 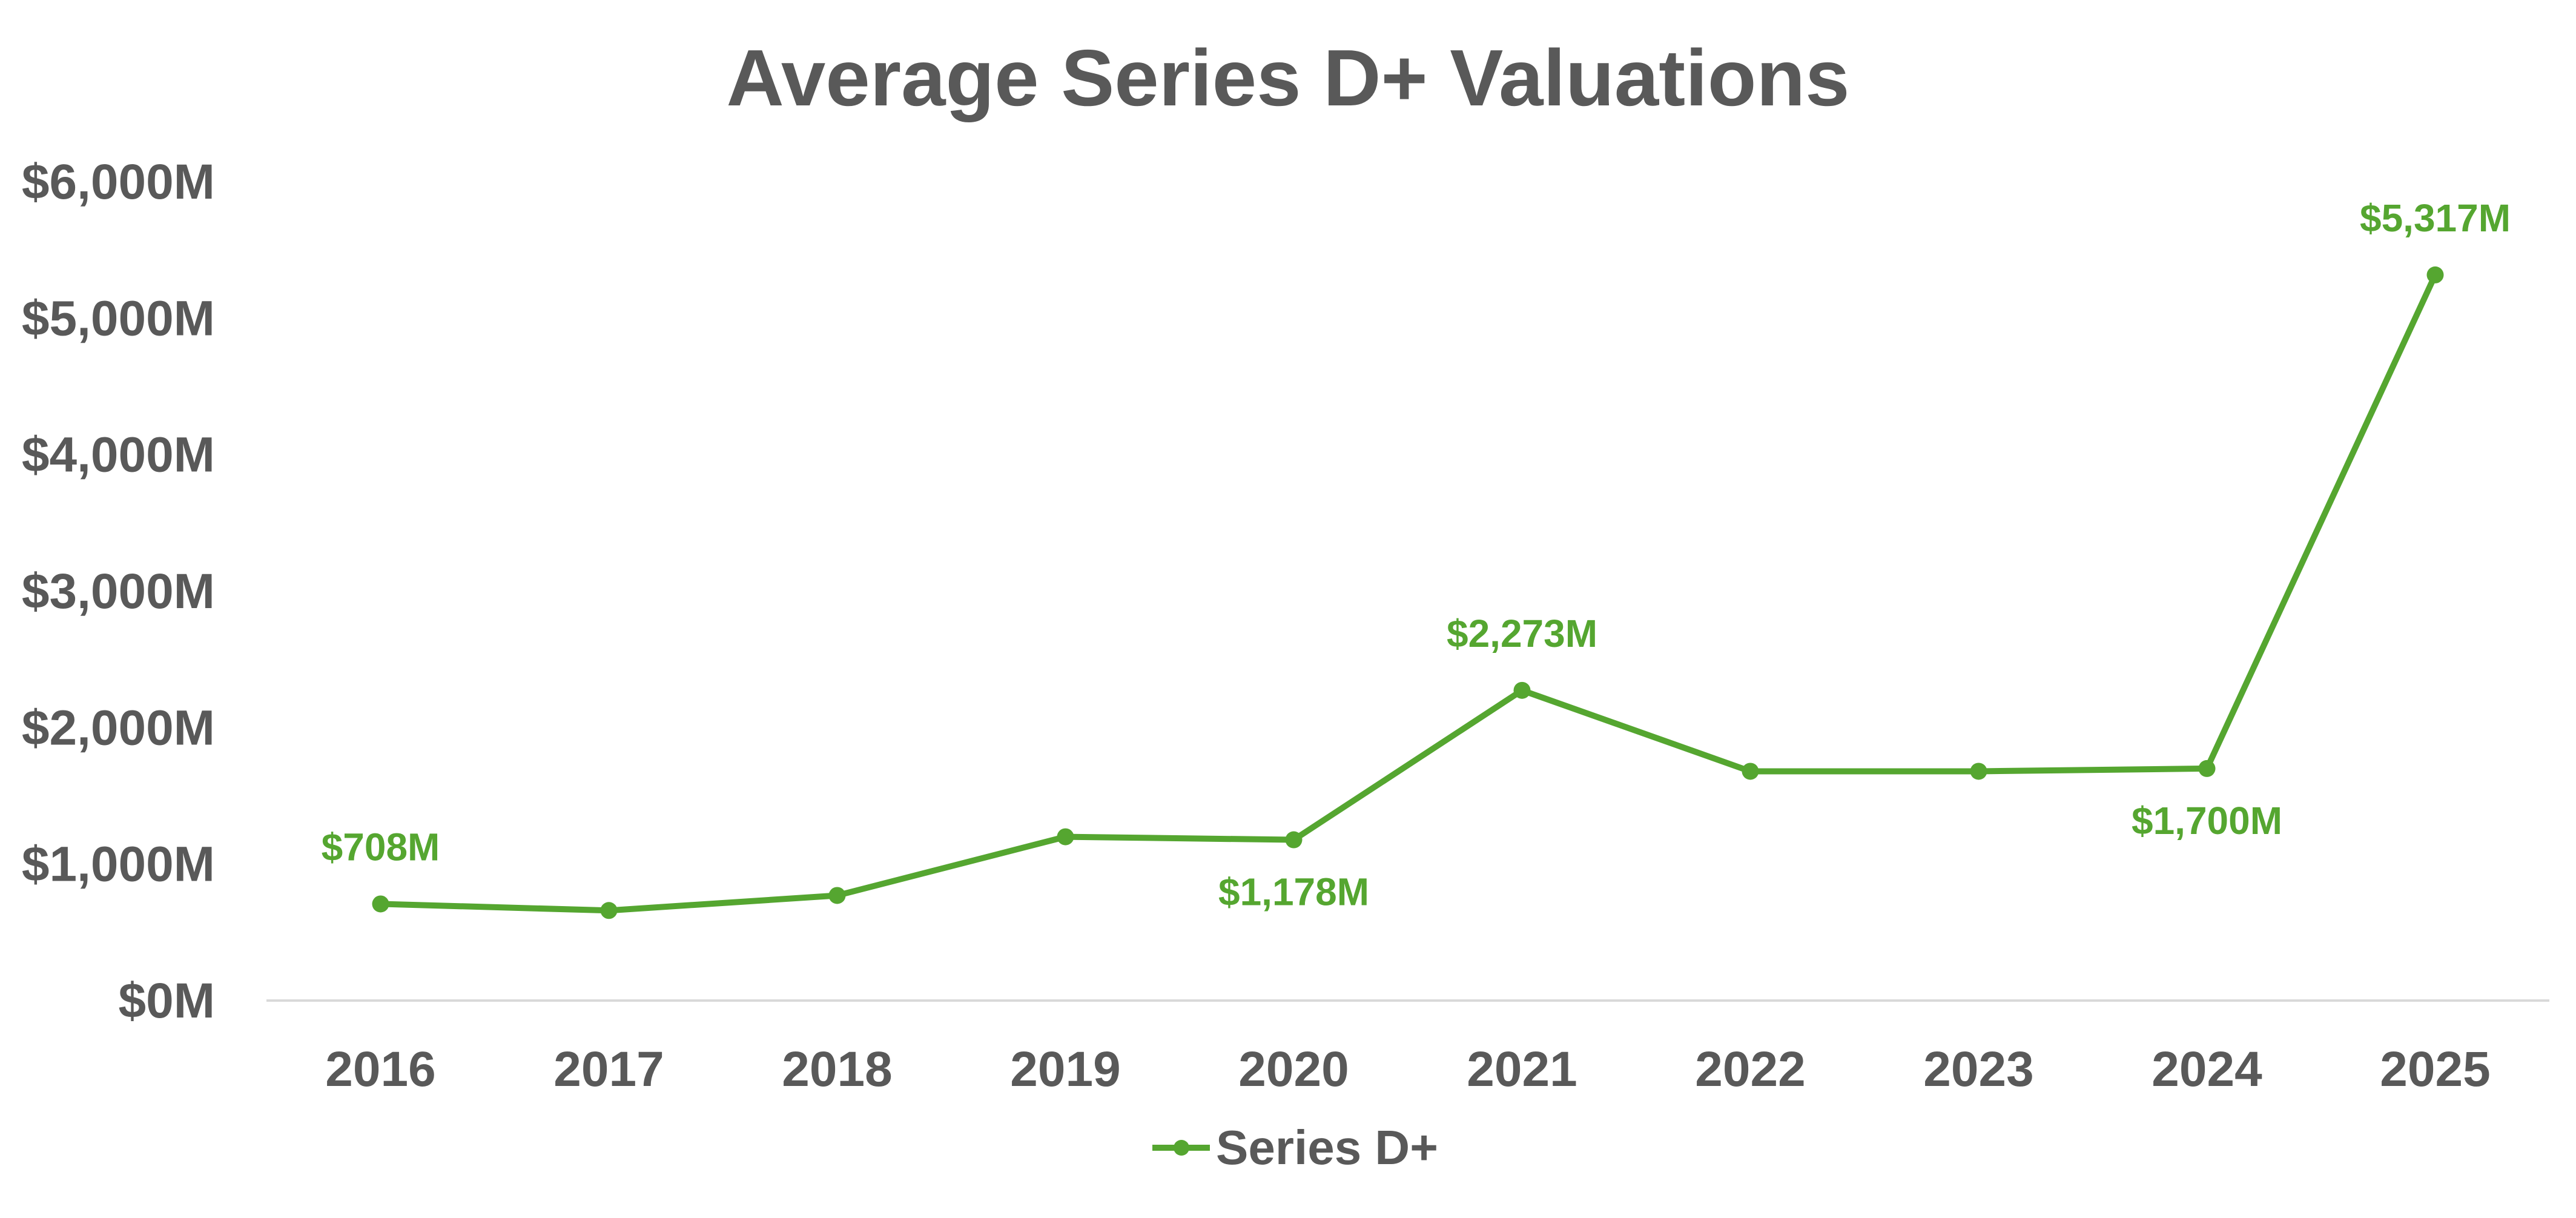 What do you see at coordinates (1293, 892) in the screenshot?
I see `data-label: $1,178M` at bounding box center [1293, 892].